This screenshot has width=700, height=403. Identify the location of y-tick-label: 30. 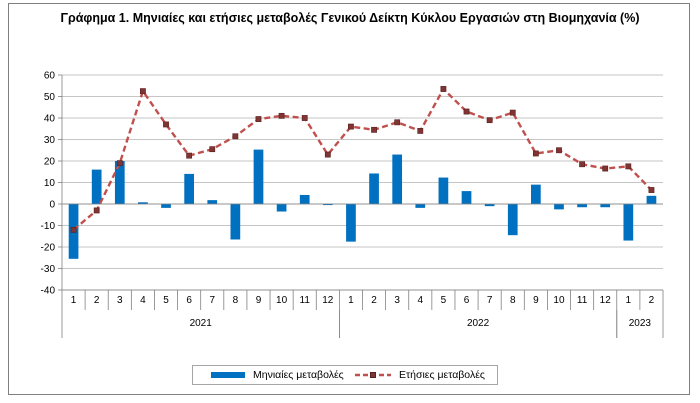
(50, 140).